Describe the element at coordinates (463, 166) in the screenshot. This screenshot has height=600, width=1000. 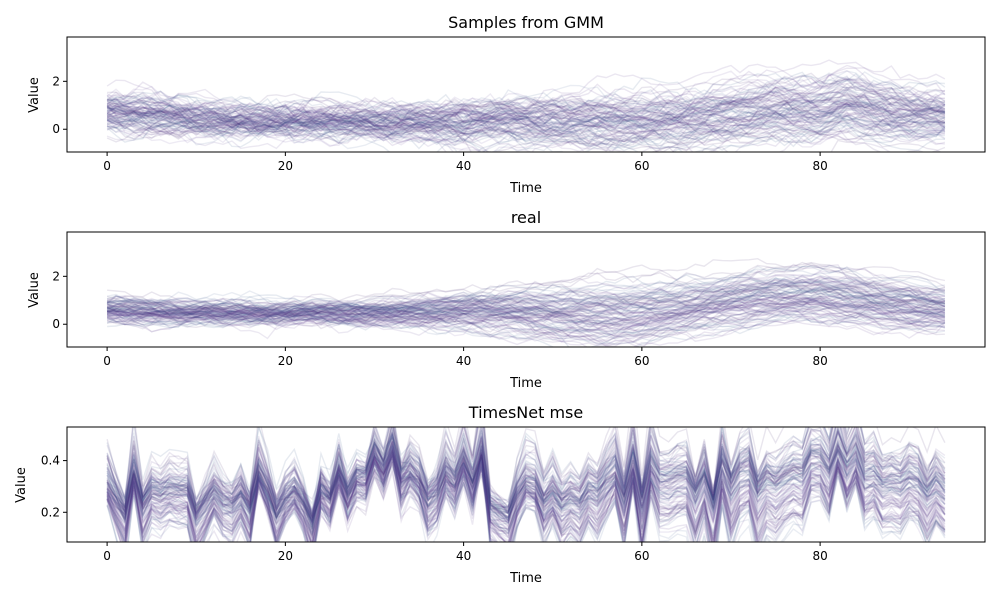
I see `x-tick-label: 40` at that location.